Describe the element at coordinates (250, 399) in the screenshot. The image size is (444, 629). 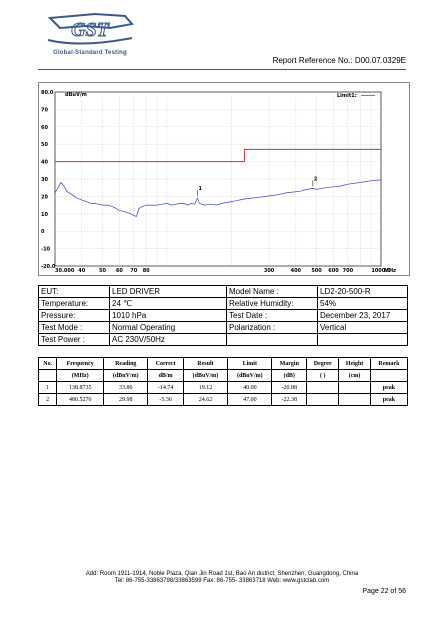
I see `results-cell: 47.00` at that location.